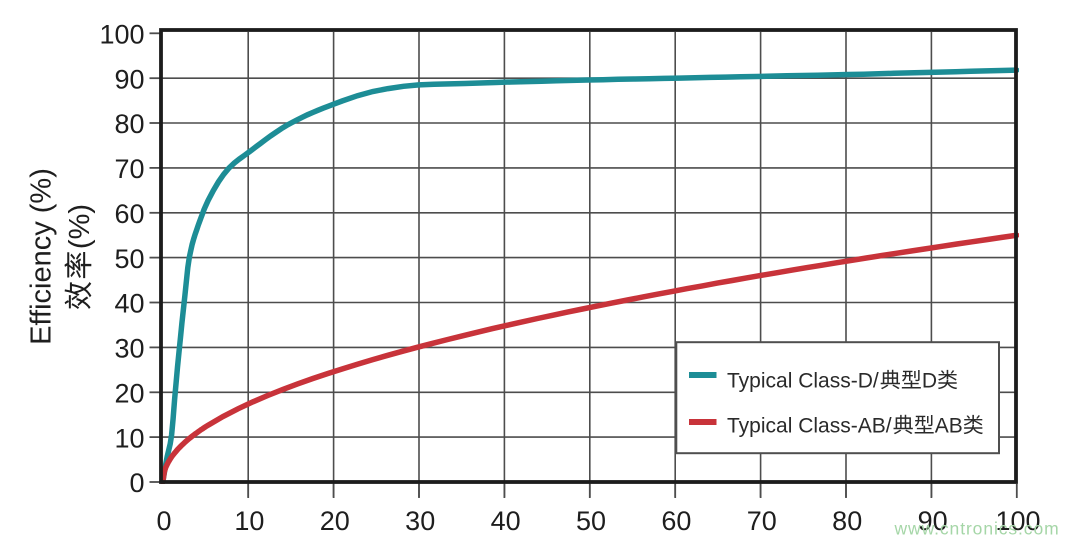 This screenshot has height=546, width=1080. Describe the element at coordinates (977, 529) in the screenshot. I see `svg-text: www.cntronics.com` at that location.